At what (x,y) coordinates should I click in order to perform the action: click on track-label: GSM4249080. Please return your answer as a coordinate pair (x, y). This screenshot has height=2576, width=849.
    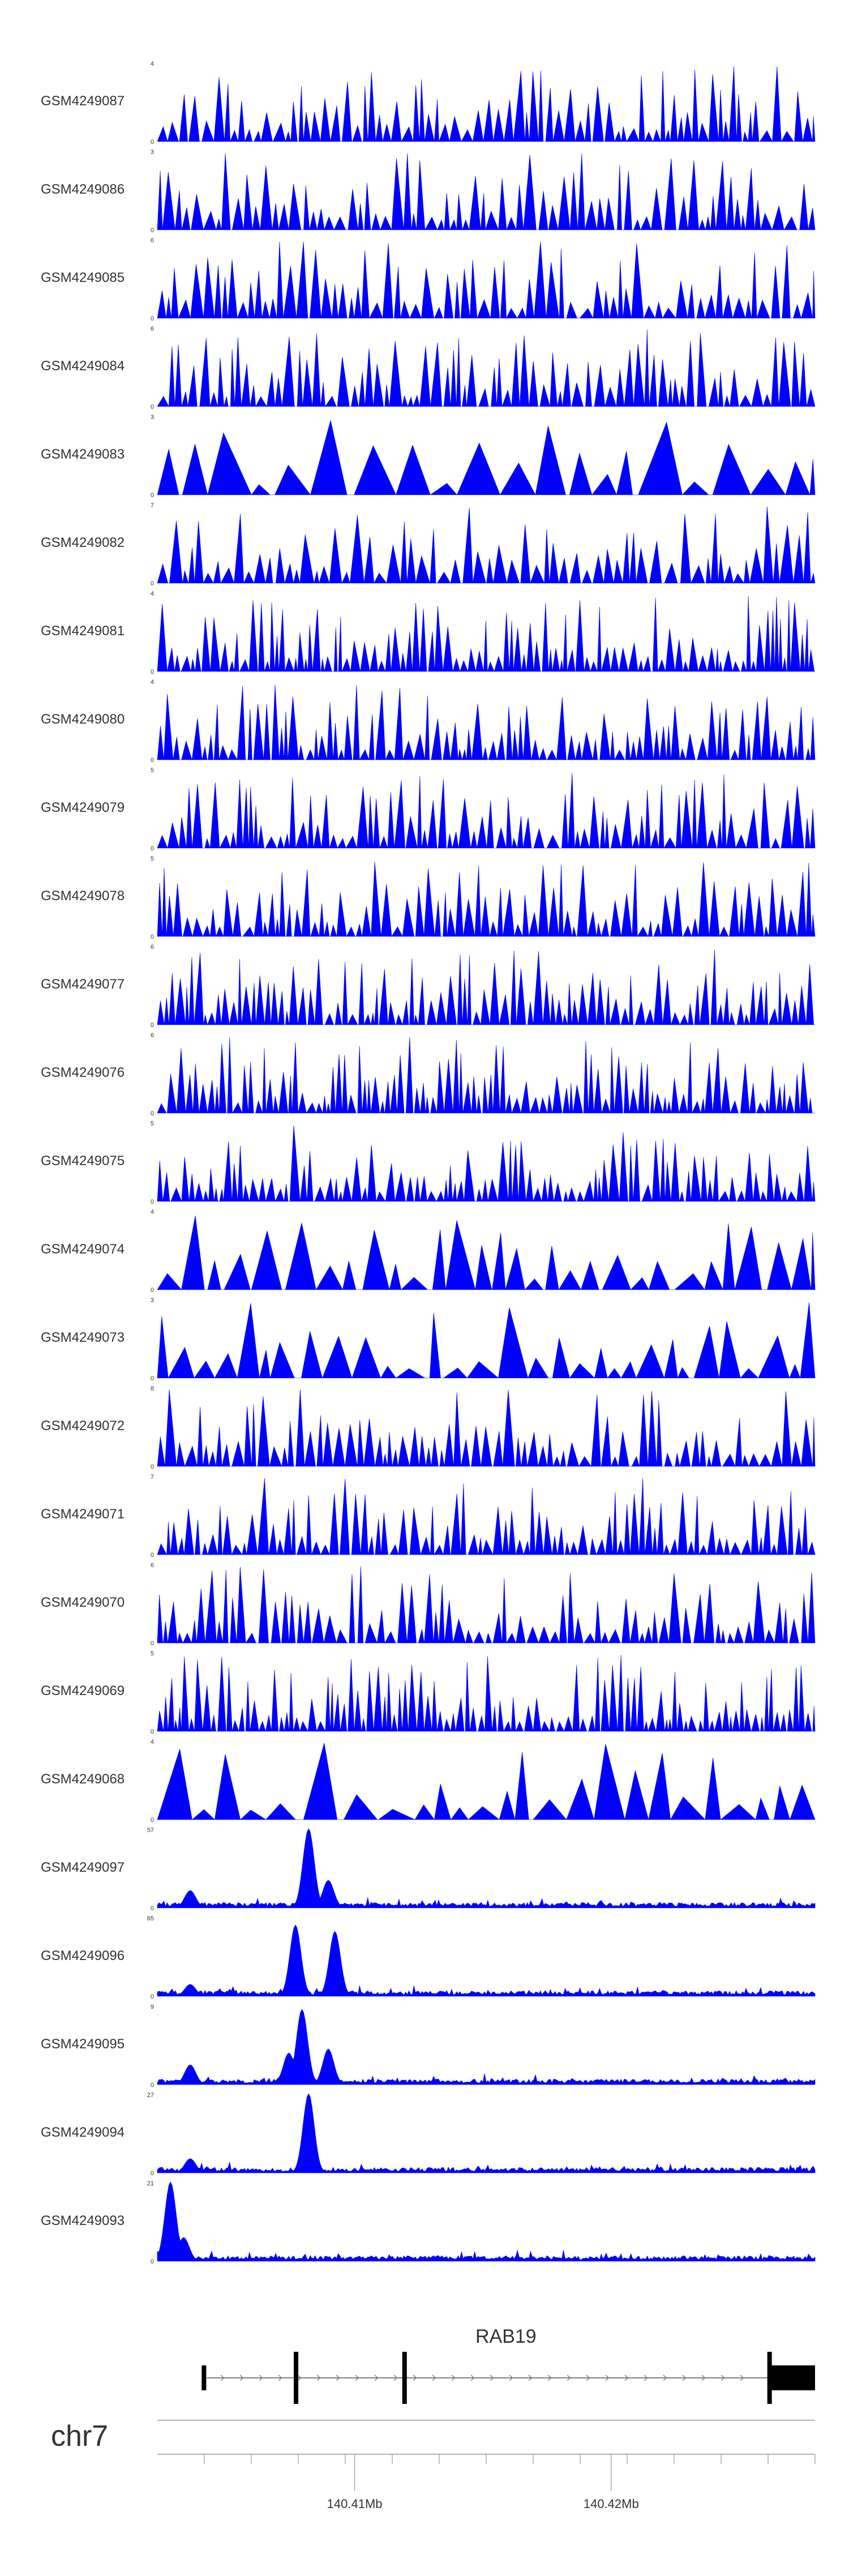
    Looking at the image, I should click on (83, 719).